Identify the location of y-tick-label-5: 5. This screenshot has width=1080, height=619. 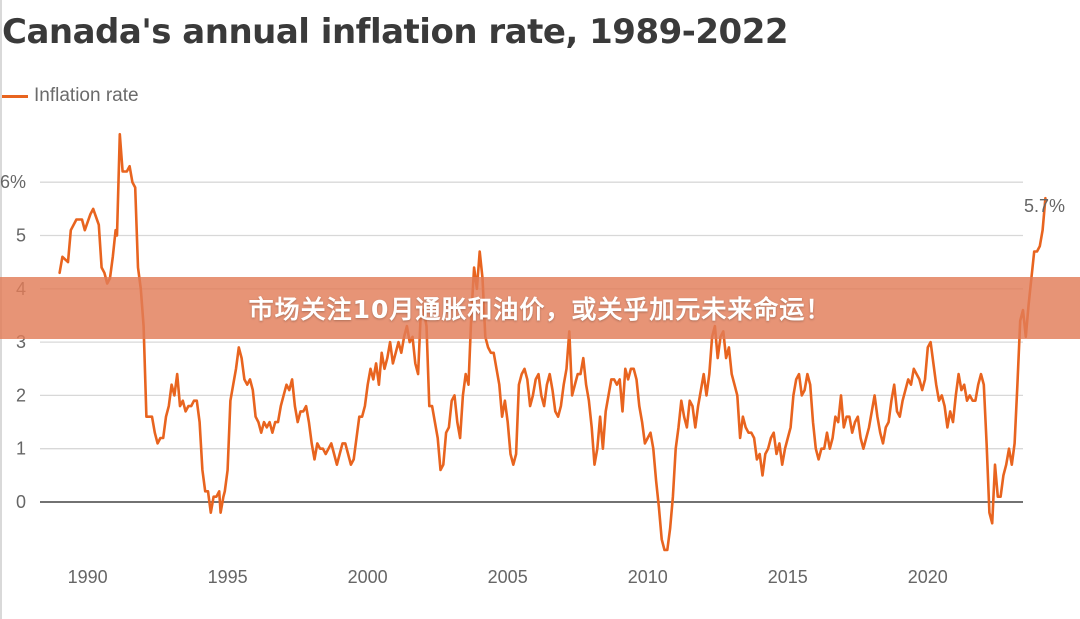
(21, 236).